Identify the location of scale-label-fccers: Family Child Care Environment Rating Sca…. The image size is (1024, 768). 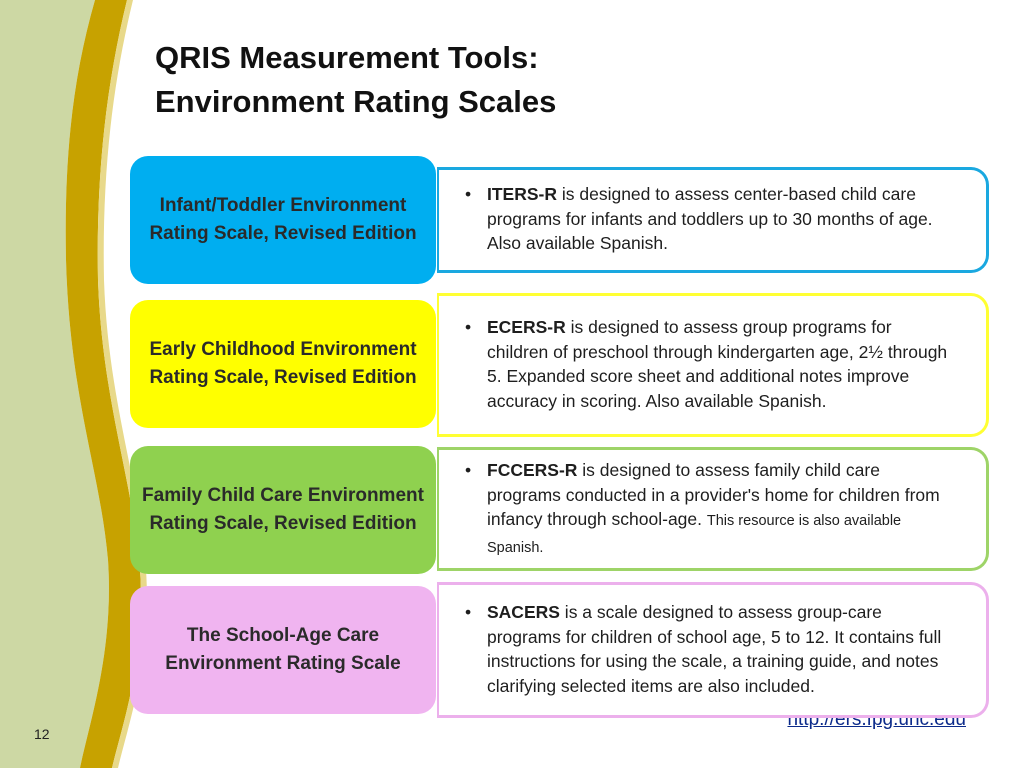
(283, 510).